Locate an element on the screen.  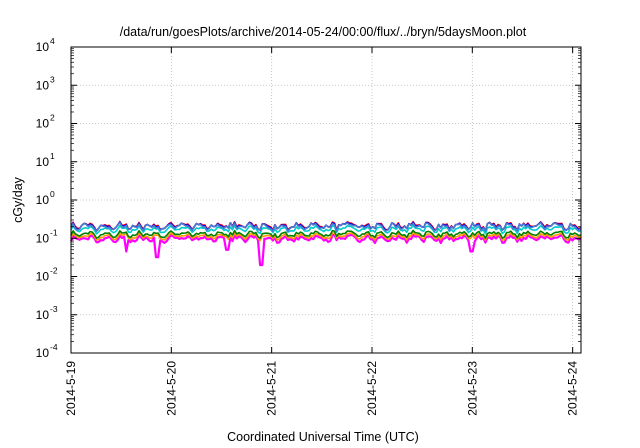
x-tick-label: 2014-5-21 is located at coordinates (272, 388).